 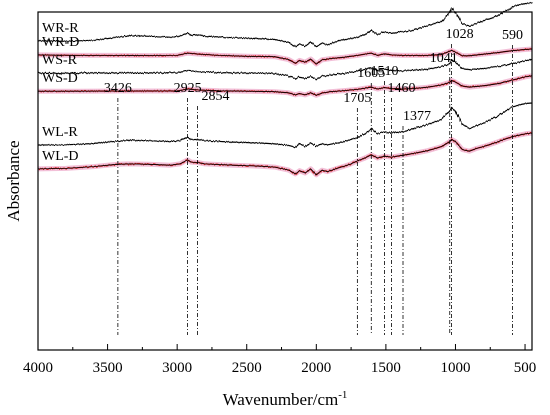 I want to click on series-line-wl-d, so click(x=285, y=154).